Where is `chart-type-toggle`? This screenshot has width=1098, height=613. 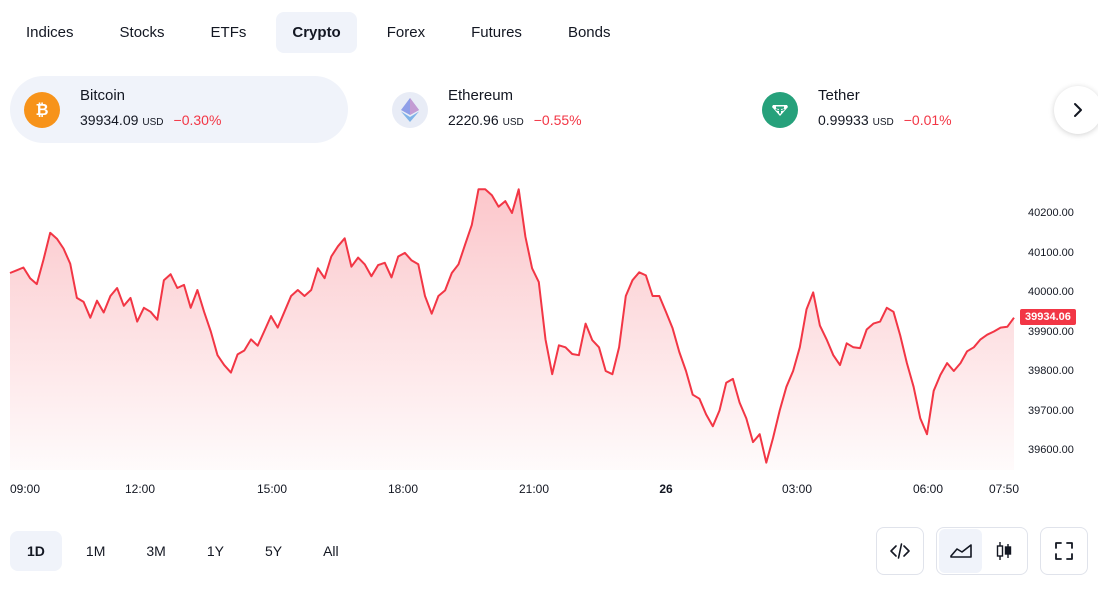
chart-type-toggle is located at coordinates (982, 551).